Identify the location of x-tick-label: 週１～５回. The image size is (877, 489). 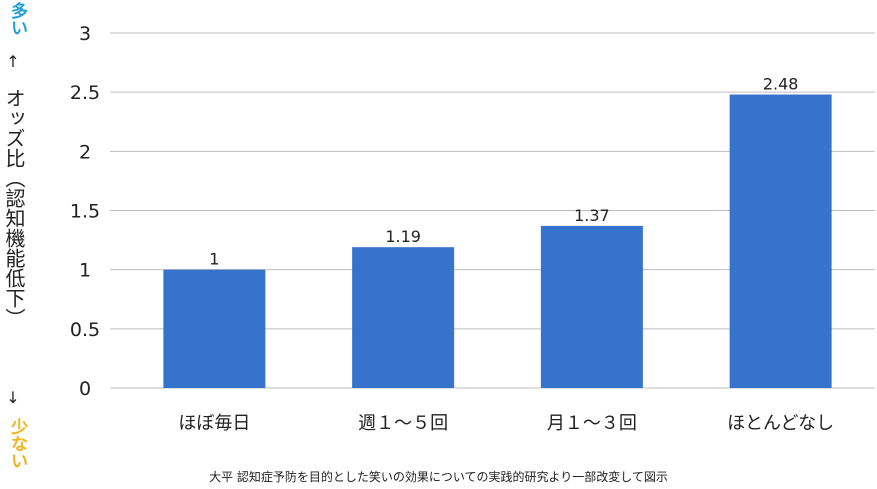
(403, 423).